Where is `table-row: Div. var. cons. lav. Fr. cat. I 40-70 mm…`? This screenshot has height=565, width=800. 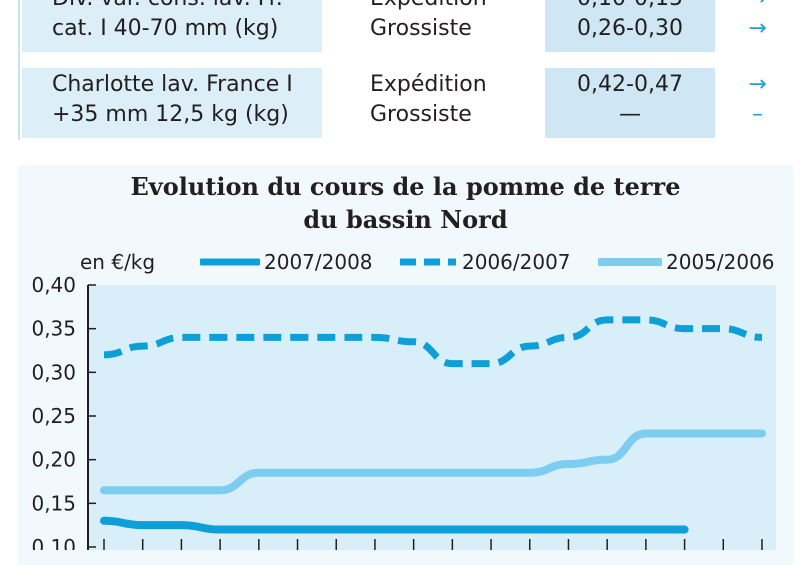
table-row: Div. var. cons. lav. Fr. cat. I 40-70 mm… is located at coordinates (411, 26).